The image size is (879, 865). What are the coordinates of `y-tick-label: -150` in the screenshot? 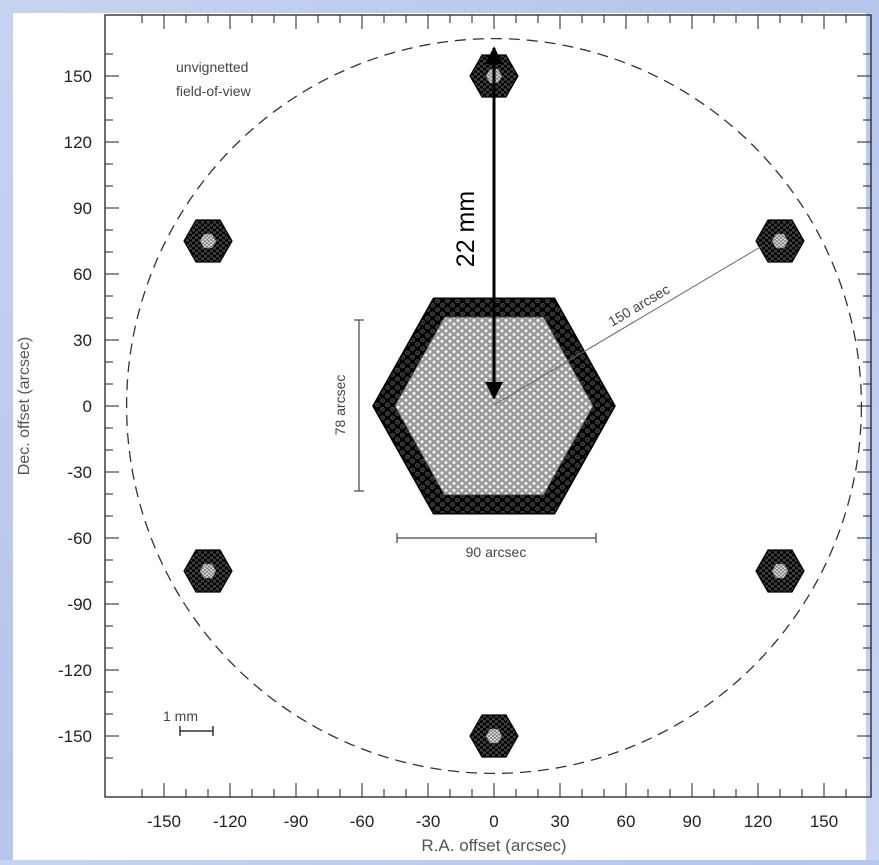 It's located at (75, 736).